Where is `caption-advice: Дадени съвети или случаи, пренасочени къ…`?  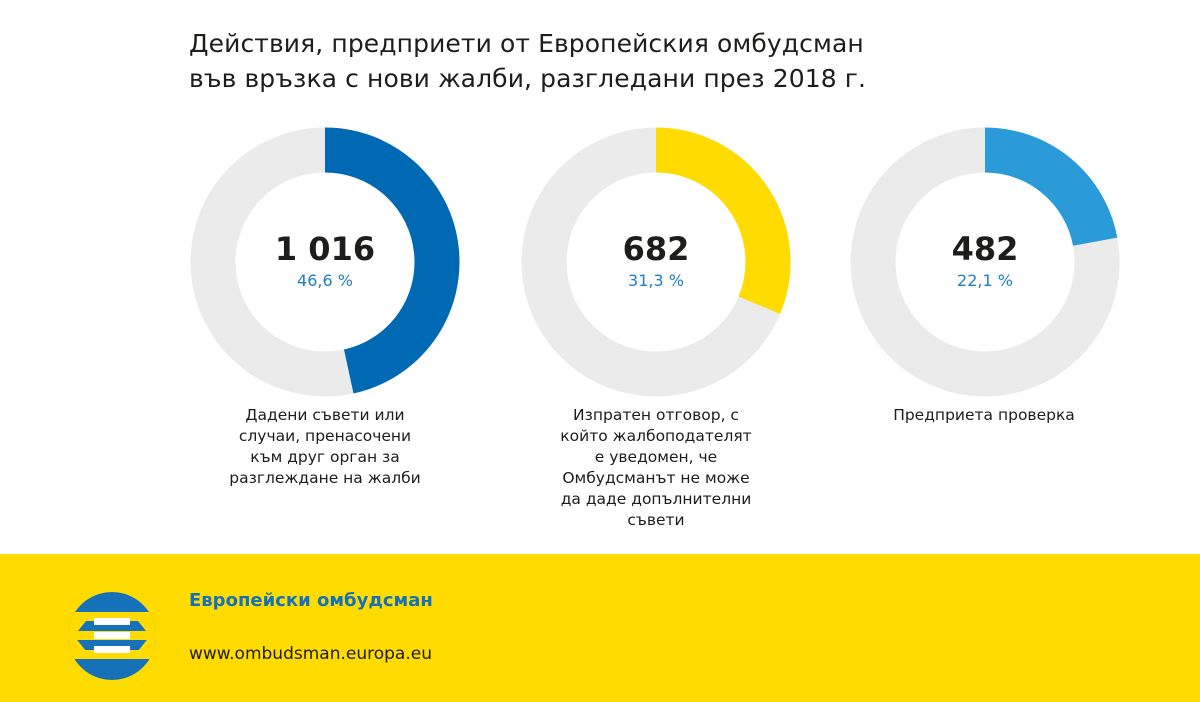
caption-advice: Дадени съвети или случаи, пренасочени къ… is located at coordinates (325, 447).